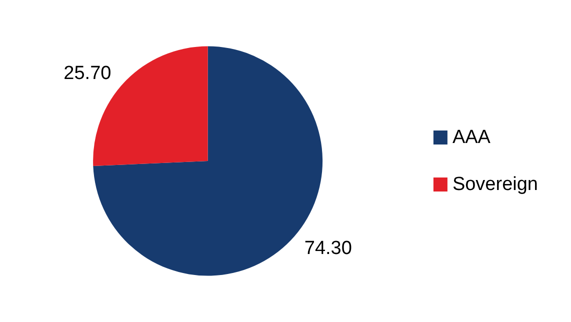  Describe the element at coordinates (328, 249) in the screenshot. I see `data-label: 74.30` at that location.